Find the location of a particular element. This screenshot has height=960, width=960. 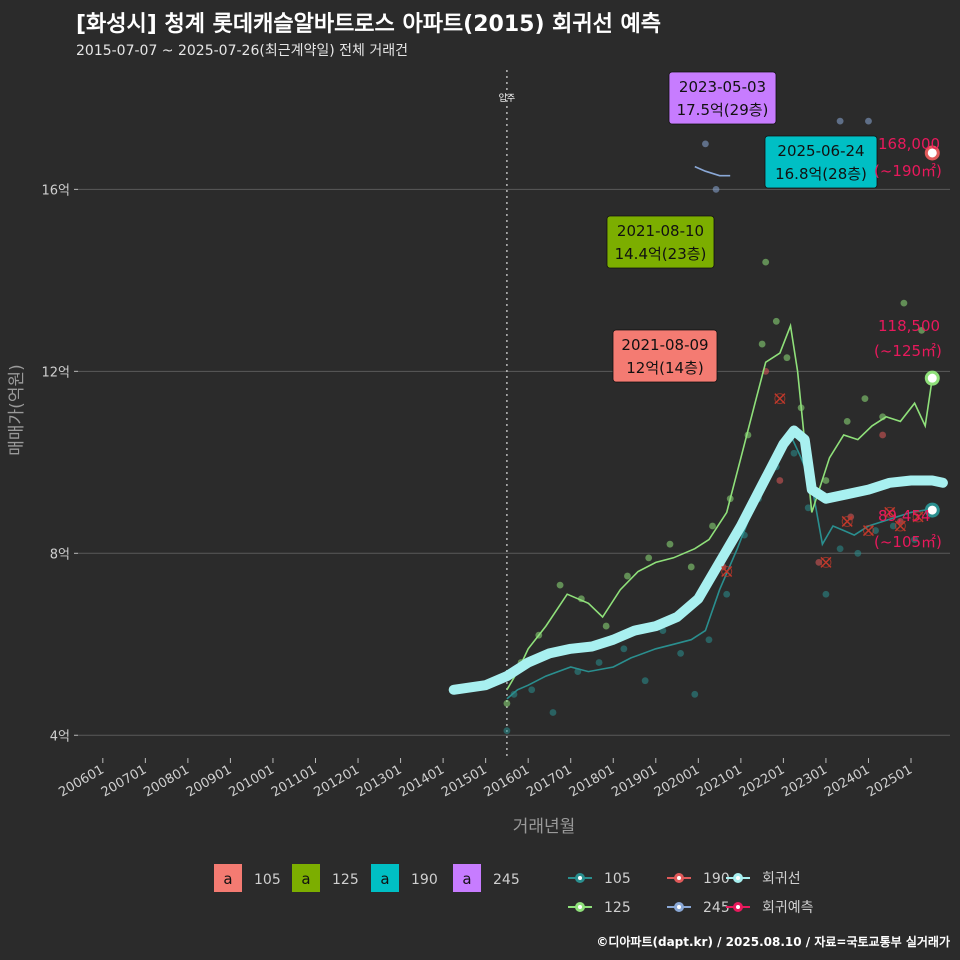

x-tick-label: 201001 is located at coordinates (251, 781).